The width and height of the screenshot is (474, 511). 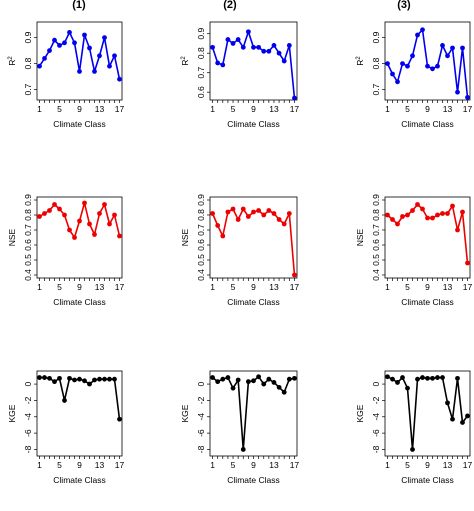 What do you see at coordinates (79, 287) in the screenshot?
I see `chart-nse-1-xtick-label: 9` at bounding box center [79, 287].